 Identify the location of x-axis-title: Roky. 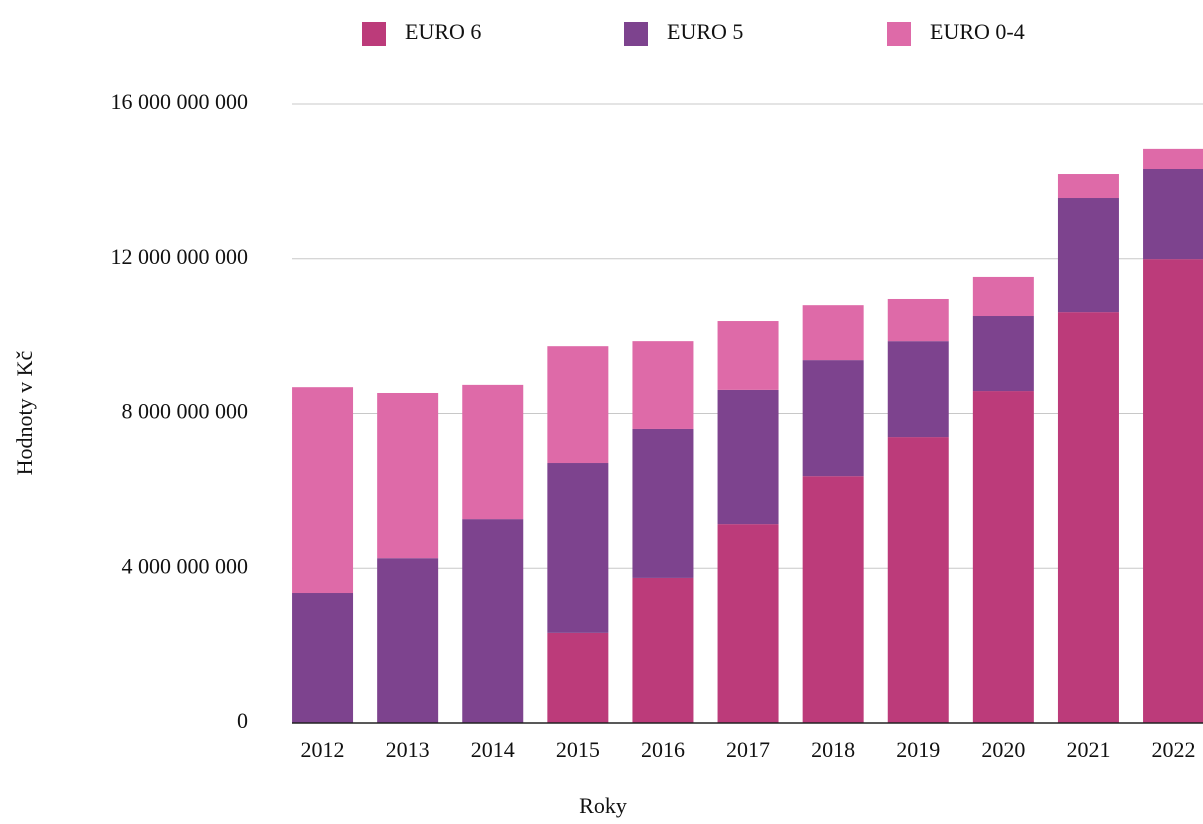
(603, 805).